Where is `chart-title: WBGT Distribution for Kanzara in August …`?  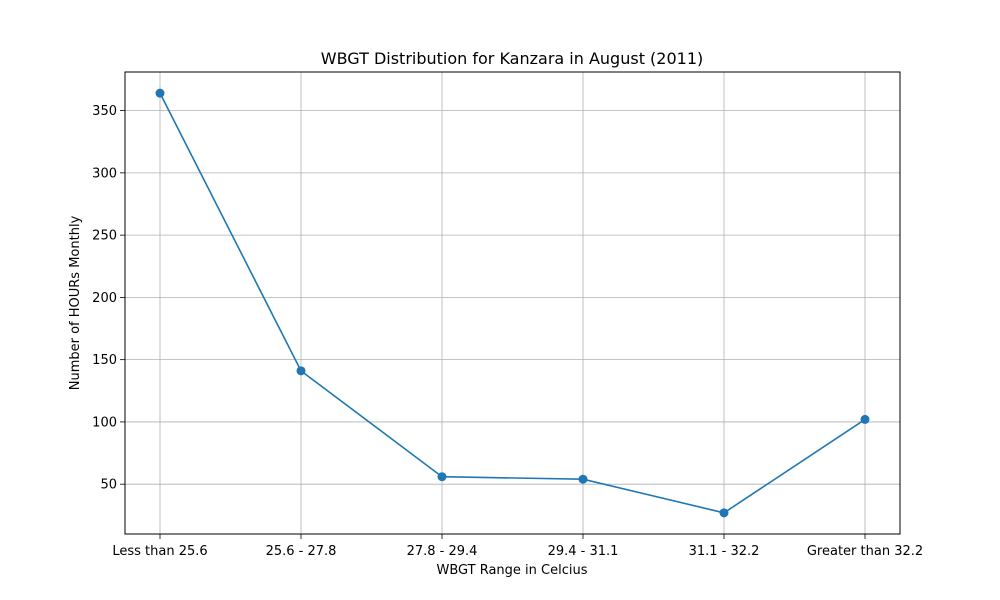 chart-title: WBGT Distribution for Kanzara in August … is located at coordinates (512, 58).